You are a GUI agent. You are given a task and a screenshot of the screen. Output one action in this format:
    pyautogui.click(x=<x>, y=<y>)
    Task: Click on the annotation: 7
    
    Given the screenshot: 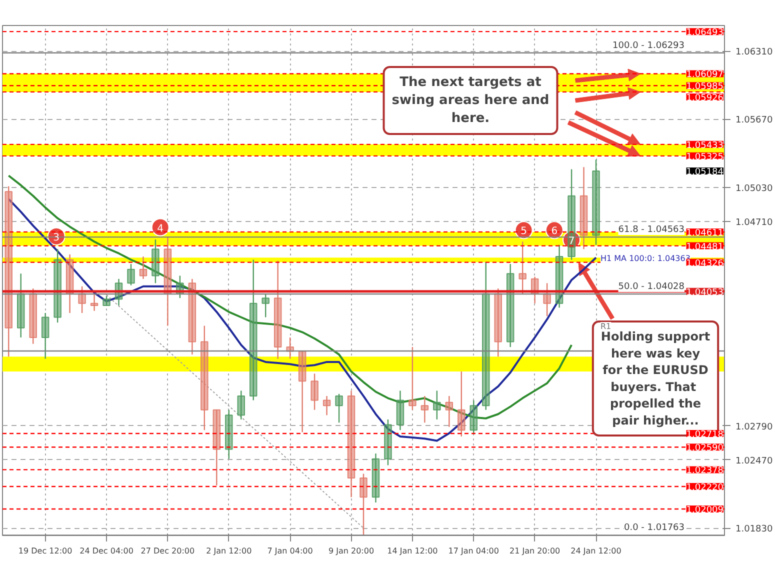 What is the action you would take?
    pyautogui.click(x=571, y=241)
    